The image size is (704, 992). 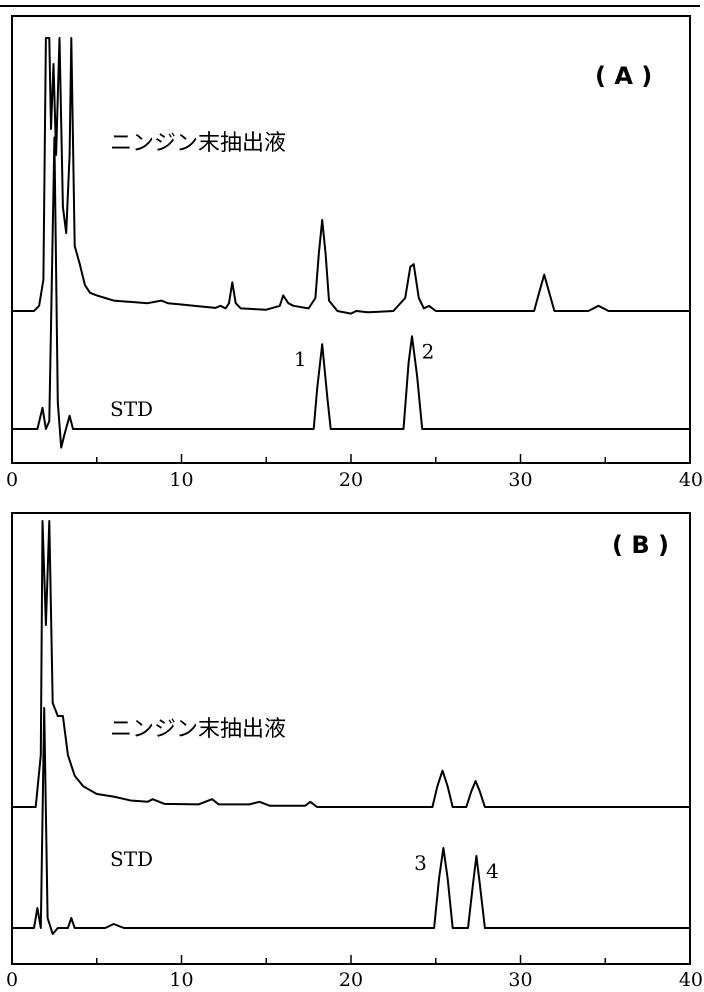 I want to click on panel-b-x-tick-label: 40, so click(x=691, y=980).